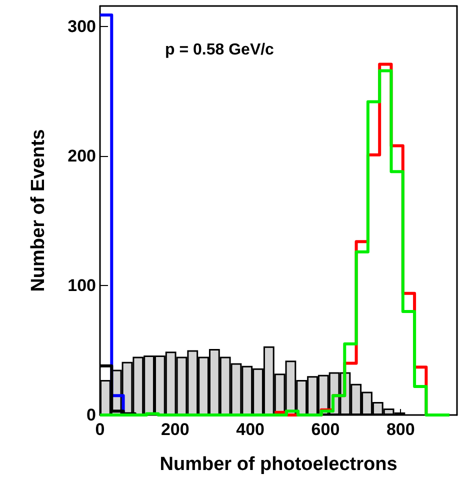 The image size is (462, 488). Describe the element at coordinates (82, 286) in the screenshot. I see `y-tick-label: 100` at that location.